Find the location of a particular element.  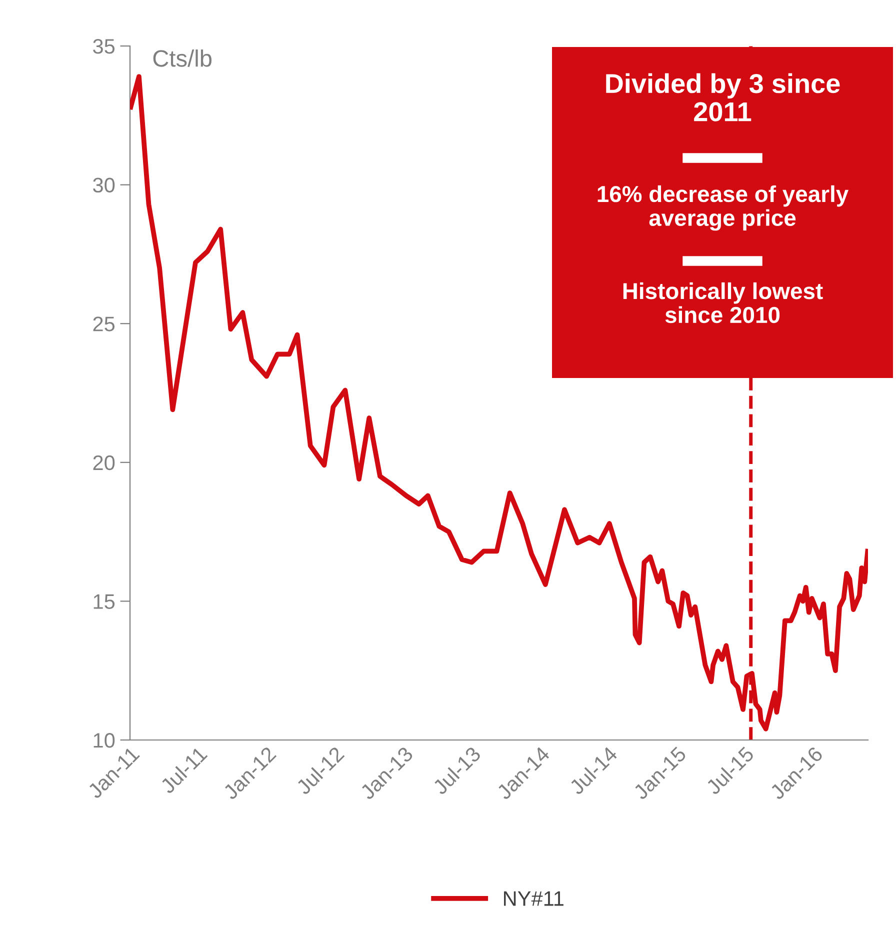

y-axis-title: Cts/lb is located at coordinates (182, 58).